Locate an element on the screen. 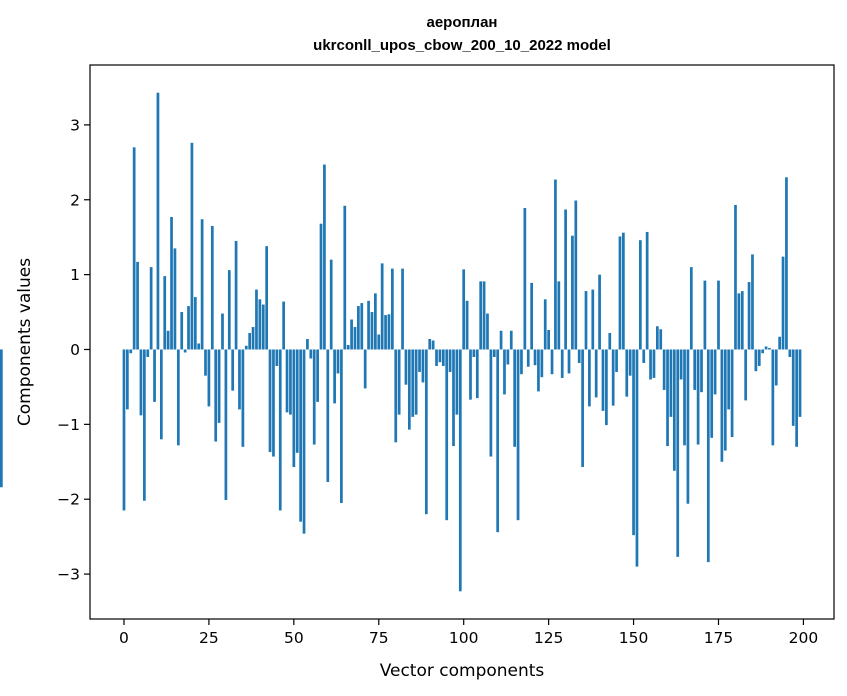 The height and width of the screenshot is (696, 847). x-tick-label-150: 150 is located at coordinates (634, 638).